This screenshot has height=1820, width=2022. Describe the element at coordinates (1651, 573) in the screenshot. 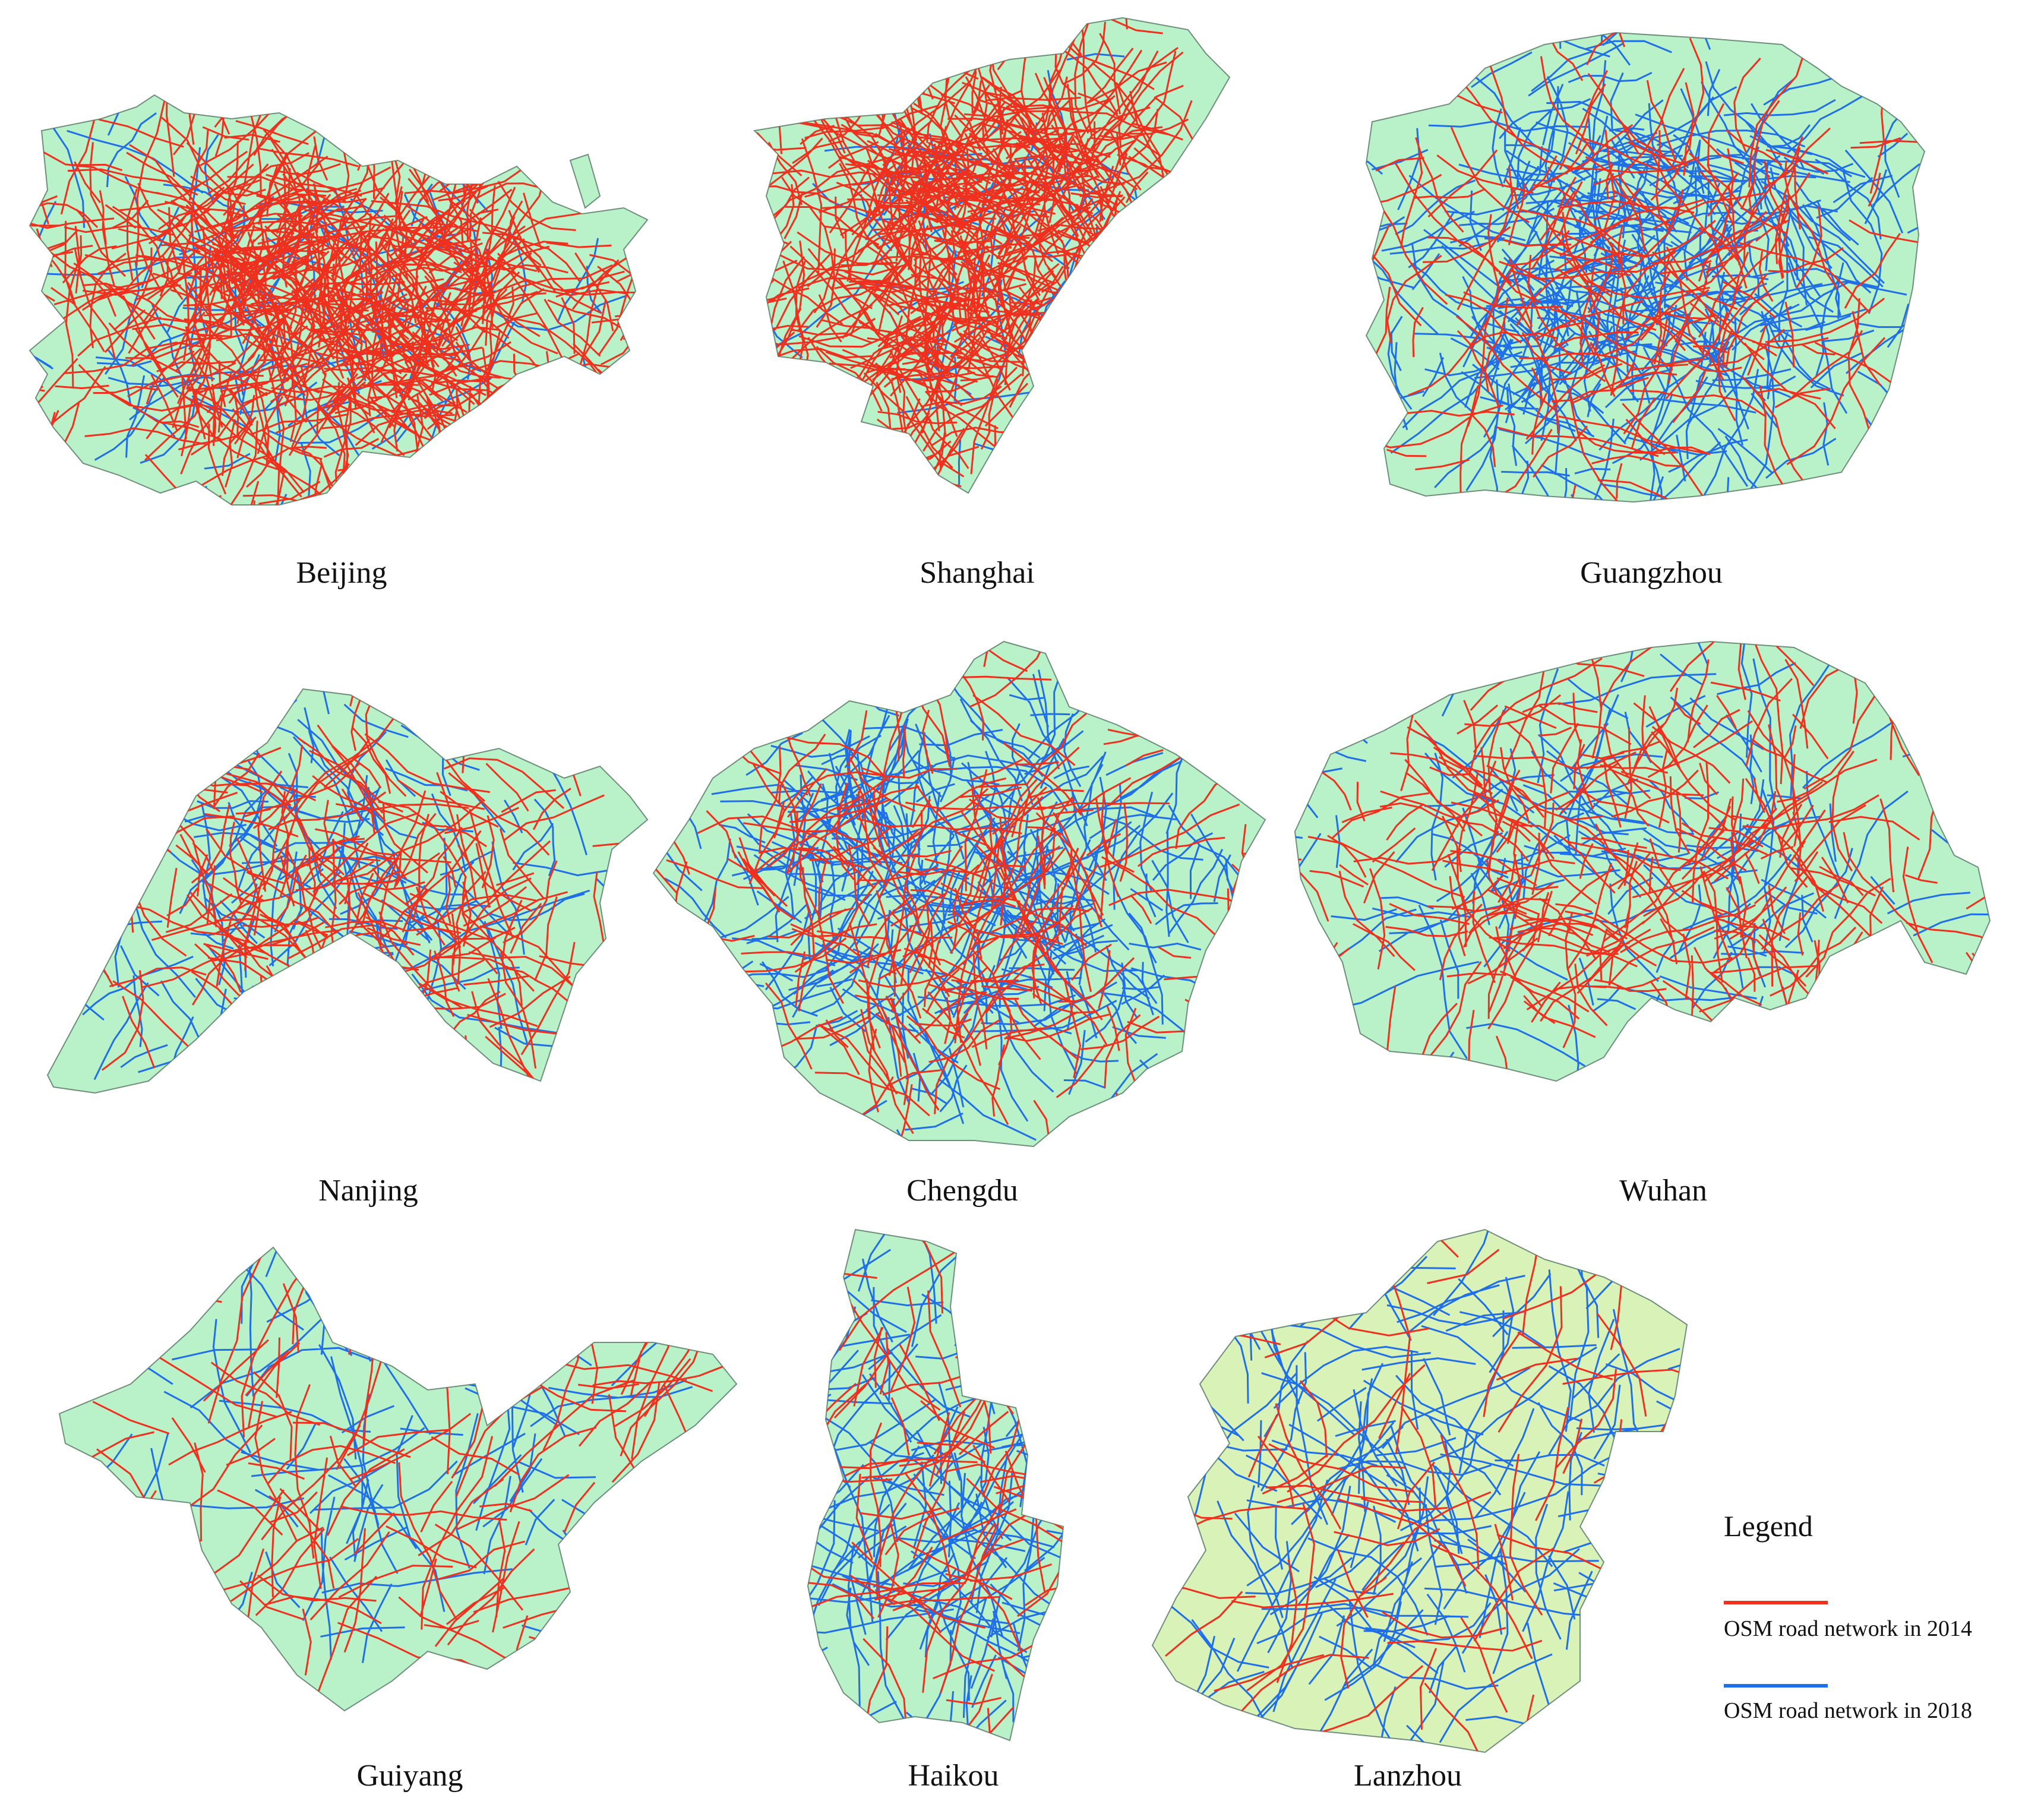

I see `city-name-guangzhou: Guangzhou` at that location.